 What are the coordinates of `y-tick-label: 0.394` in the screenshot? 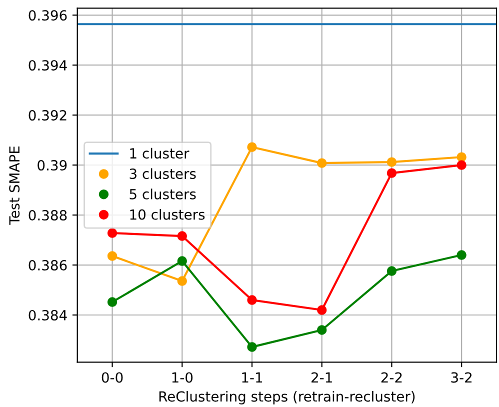 It's located at (47, 65).